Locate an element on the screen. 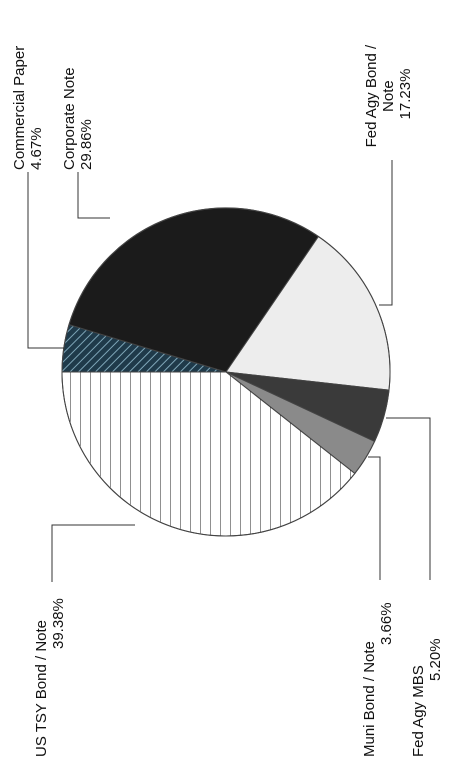  label-corporate-note: Corporate Note 29.86% is located at coordinates (78, 116).